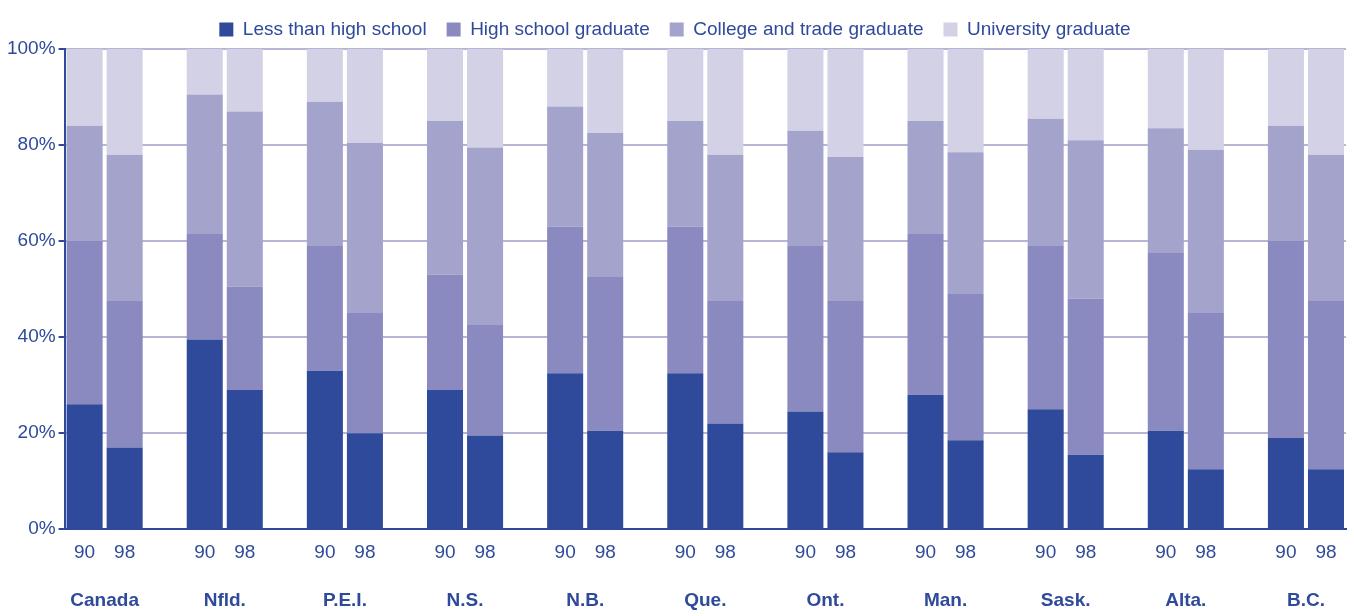  What do you see at coordinates (1065, 600) in the screenshot?
I see `text: Sask.` at bounding box center [1065, 600].